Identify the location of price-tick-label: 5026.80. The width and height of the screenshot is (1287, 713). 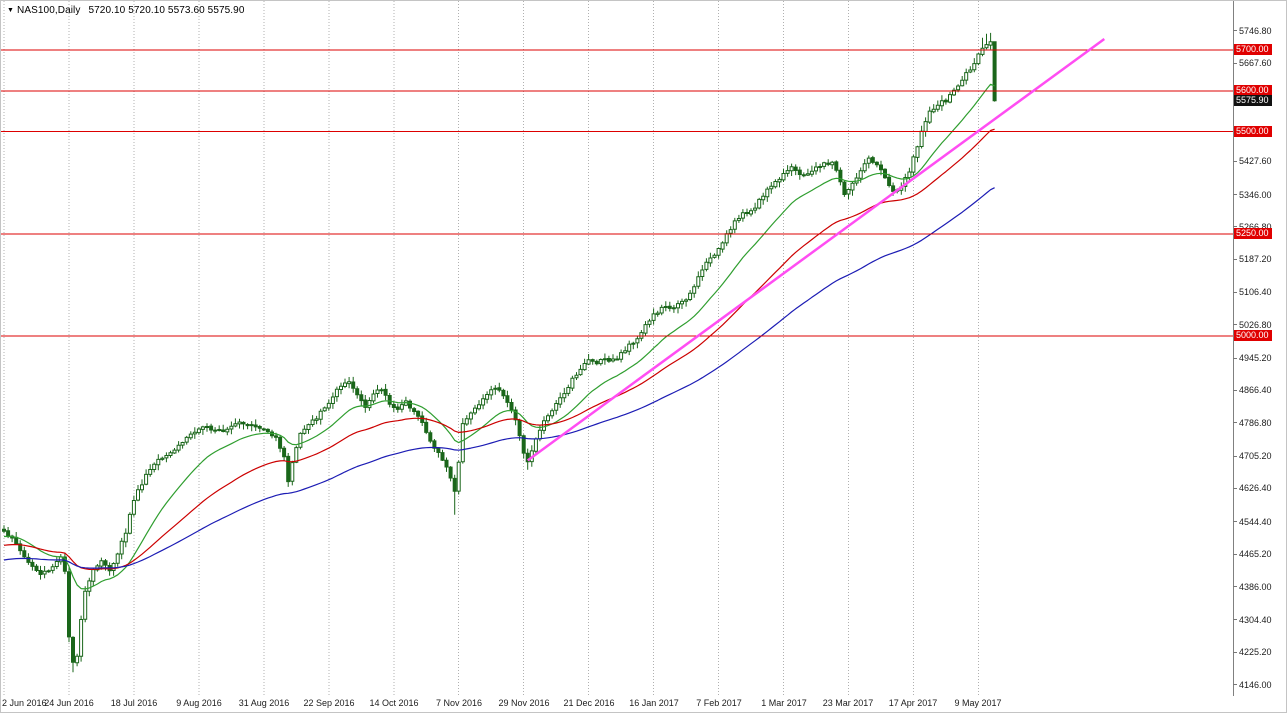
(1255, 325).